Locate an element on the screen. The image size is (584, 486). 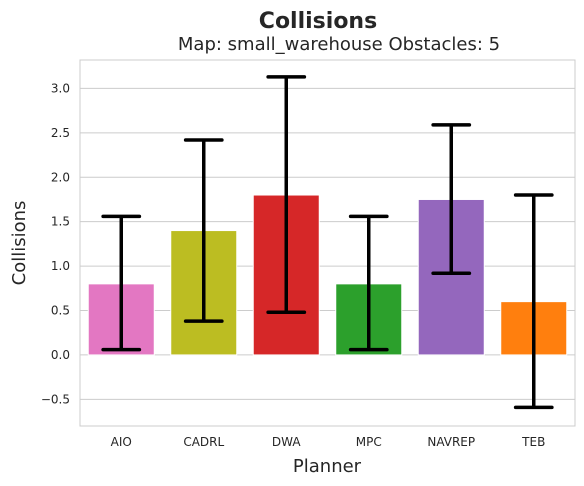
y-axis-label: Collisions is located at coordinates (19, 243).